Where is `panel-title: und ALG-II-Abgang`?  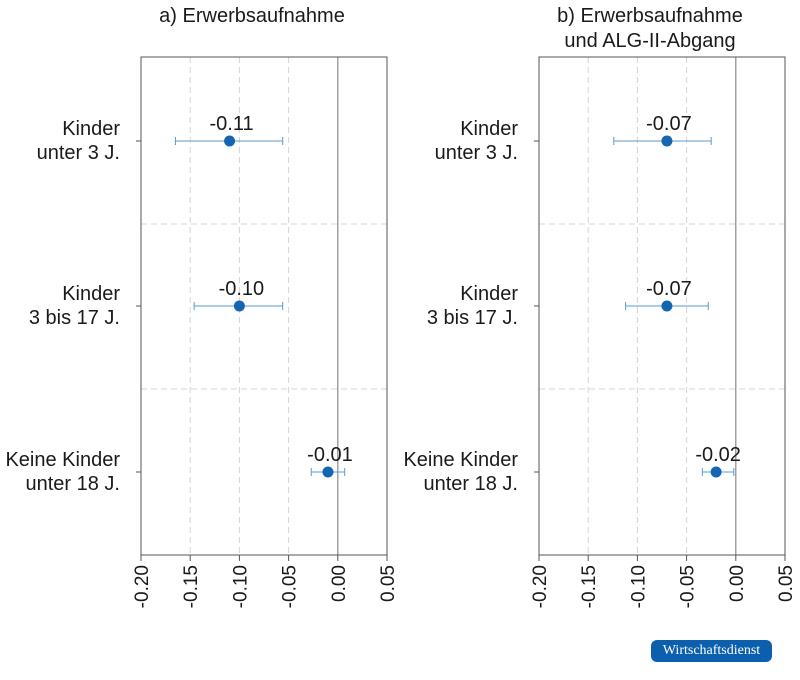
panel-title: und ALG-II-Abgang is located at coordinates (649, 41).